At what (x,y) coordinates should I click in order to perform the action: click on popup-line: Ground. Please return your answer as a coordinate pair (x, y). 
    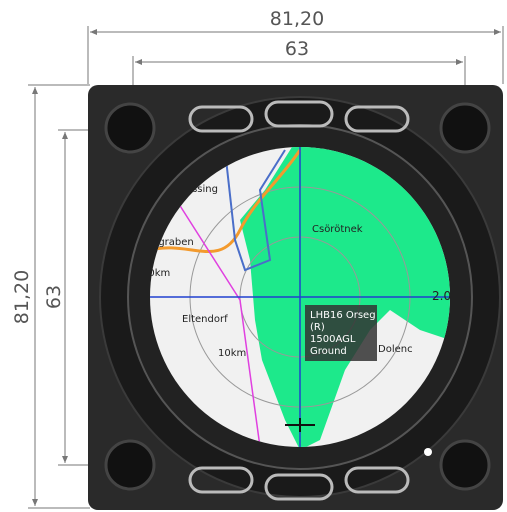
    Looking at the image, I should click on (328, 351).